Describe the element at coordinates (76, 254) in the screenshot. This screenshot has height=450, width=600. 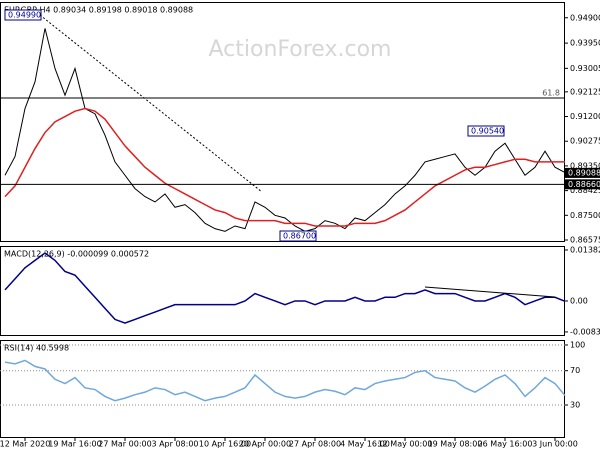
I see `panel-title: MACD(12,26,9) -0.000099 0.000572` at that location.